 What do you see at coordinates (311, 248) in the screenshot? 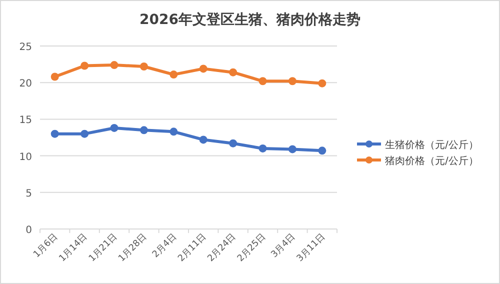
I see `x-tick-label: 3月11日` at bounding box center [311, 248].